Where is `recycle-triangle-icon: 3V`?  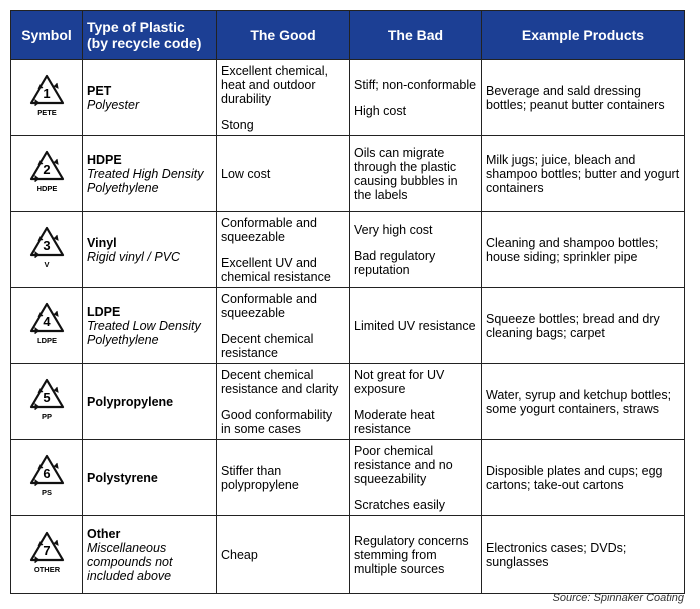
recycle-triangle-icon: 3V is located at coordinates (46, 247).